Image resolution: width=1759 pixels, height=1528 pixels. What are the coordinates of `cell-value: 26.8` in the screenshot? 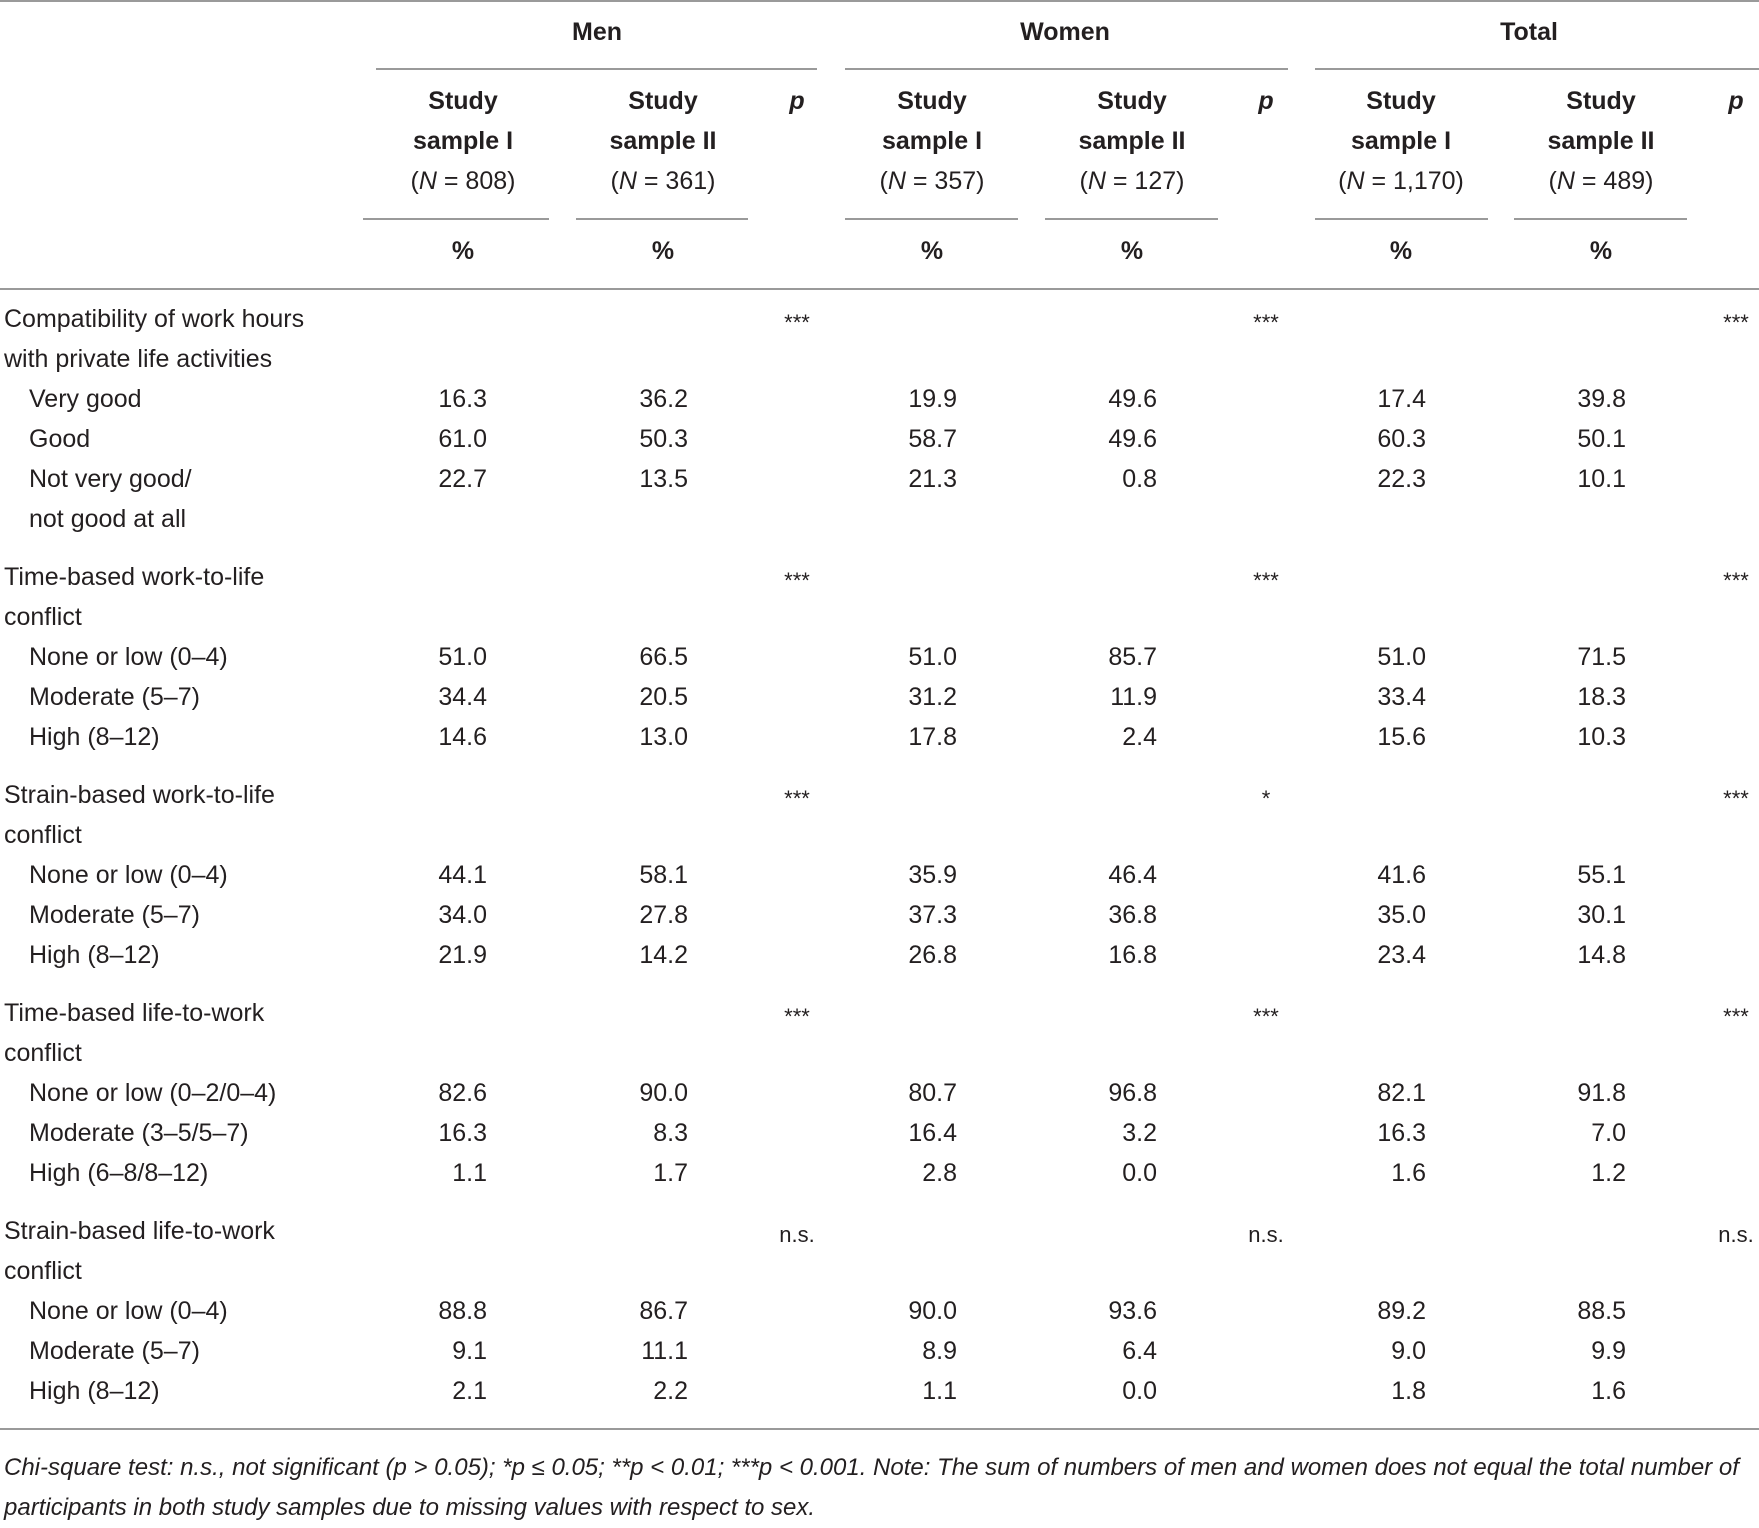 It's located at (932, 955).